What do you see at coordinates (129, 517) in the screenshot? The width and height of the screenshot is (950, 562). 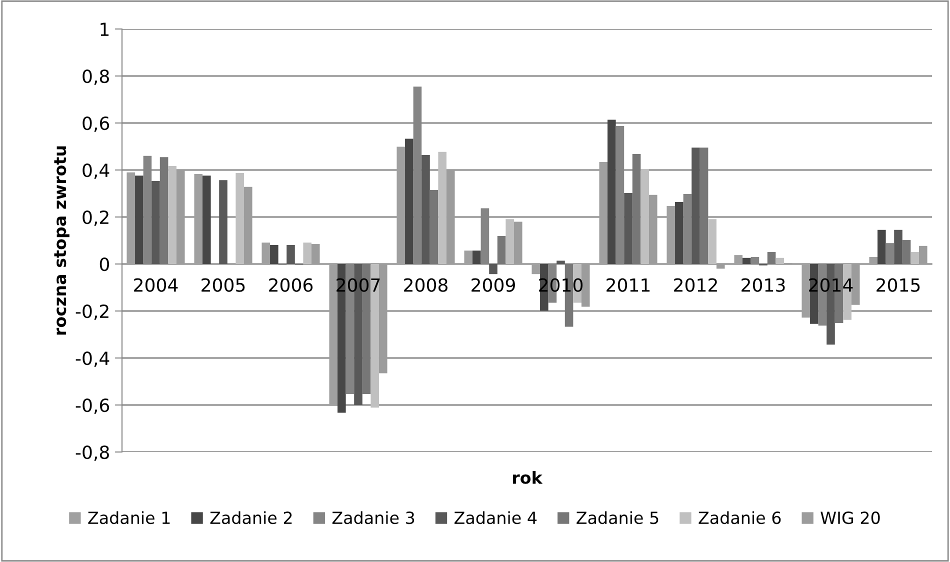 I see `legend-label: Zadanie 1` at bounding box center [129, 517].